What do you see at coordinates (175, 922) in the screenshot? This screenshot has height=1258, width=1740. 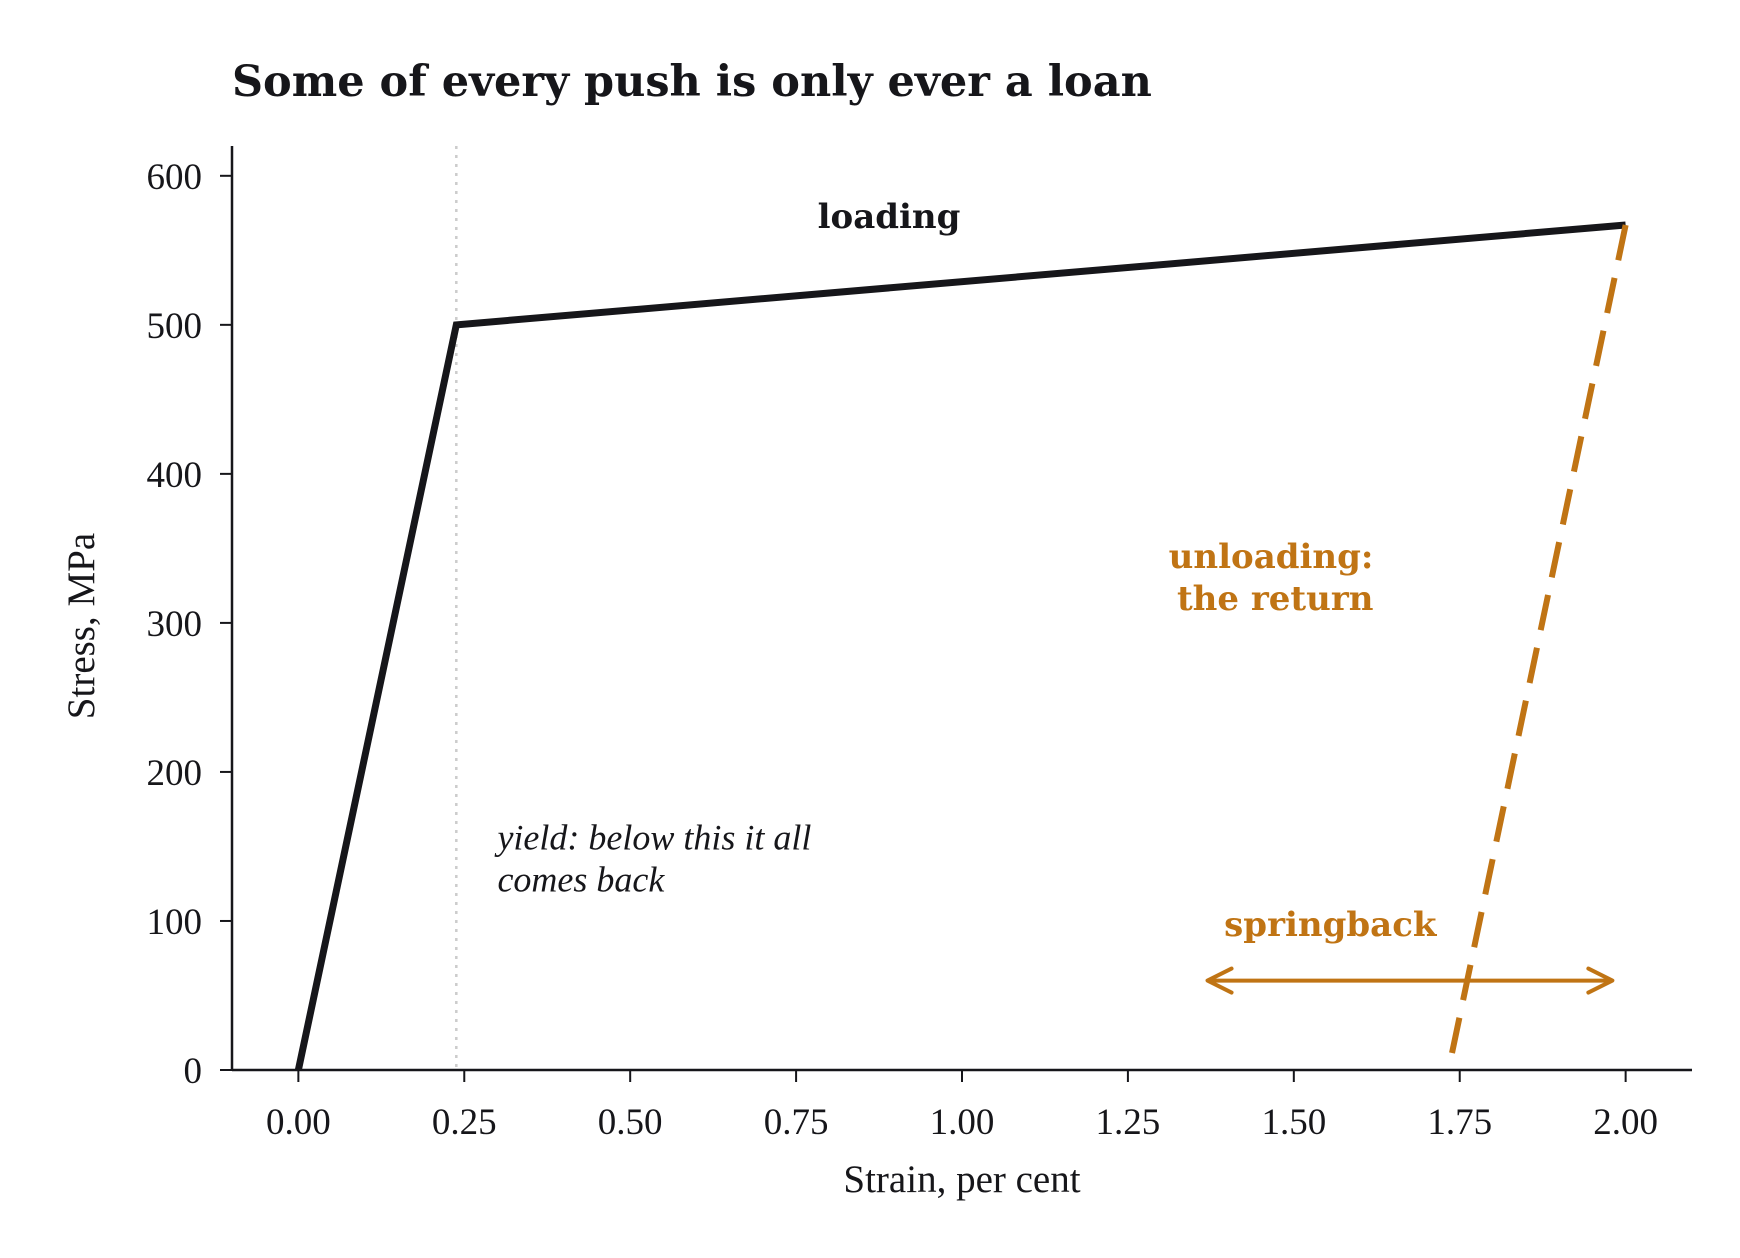 I see `y-tick-label: 100` at bounding box center [175, 922].